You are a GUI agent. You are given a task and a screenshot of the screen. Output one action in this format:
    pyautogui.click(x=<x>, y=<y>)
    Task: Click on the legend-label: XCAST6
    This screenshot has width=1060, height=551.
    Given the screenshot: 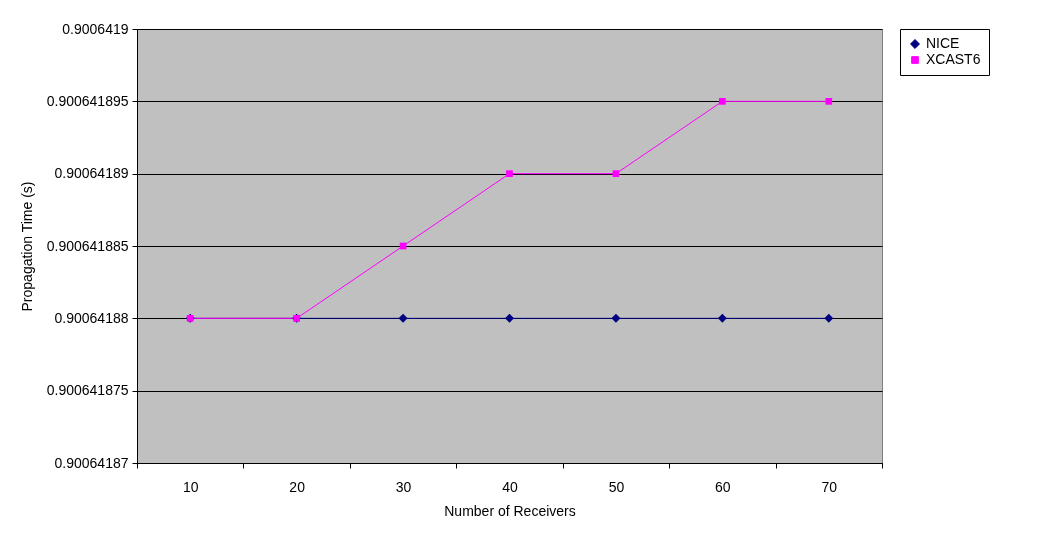 What is the action you would take?
    pyautogui.click(x=953, y=59)
    